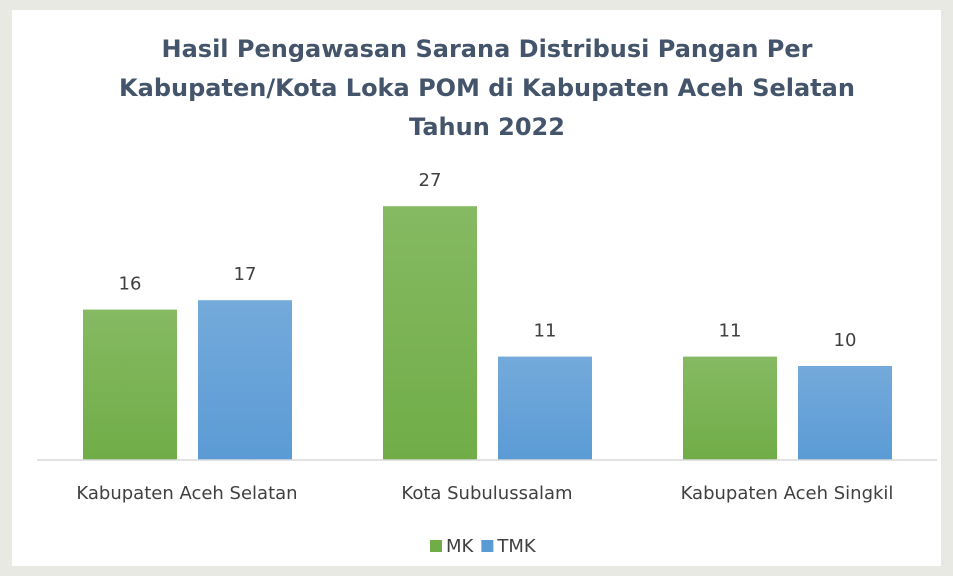 The width and height of the screenshot is (953, 576). Describe the element at coordinates (130, 284) in the screenshot. I see `data-label: 16` at that location.